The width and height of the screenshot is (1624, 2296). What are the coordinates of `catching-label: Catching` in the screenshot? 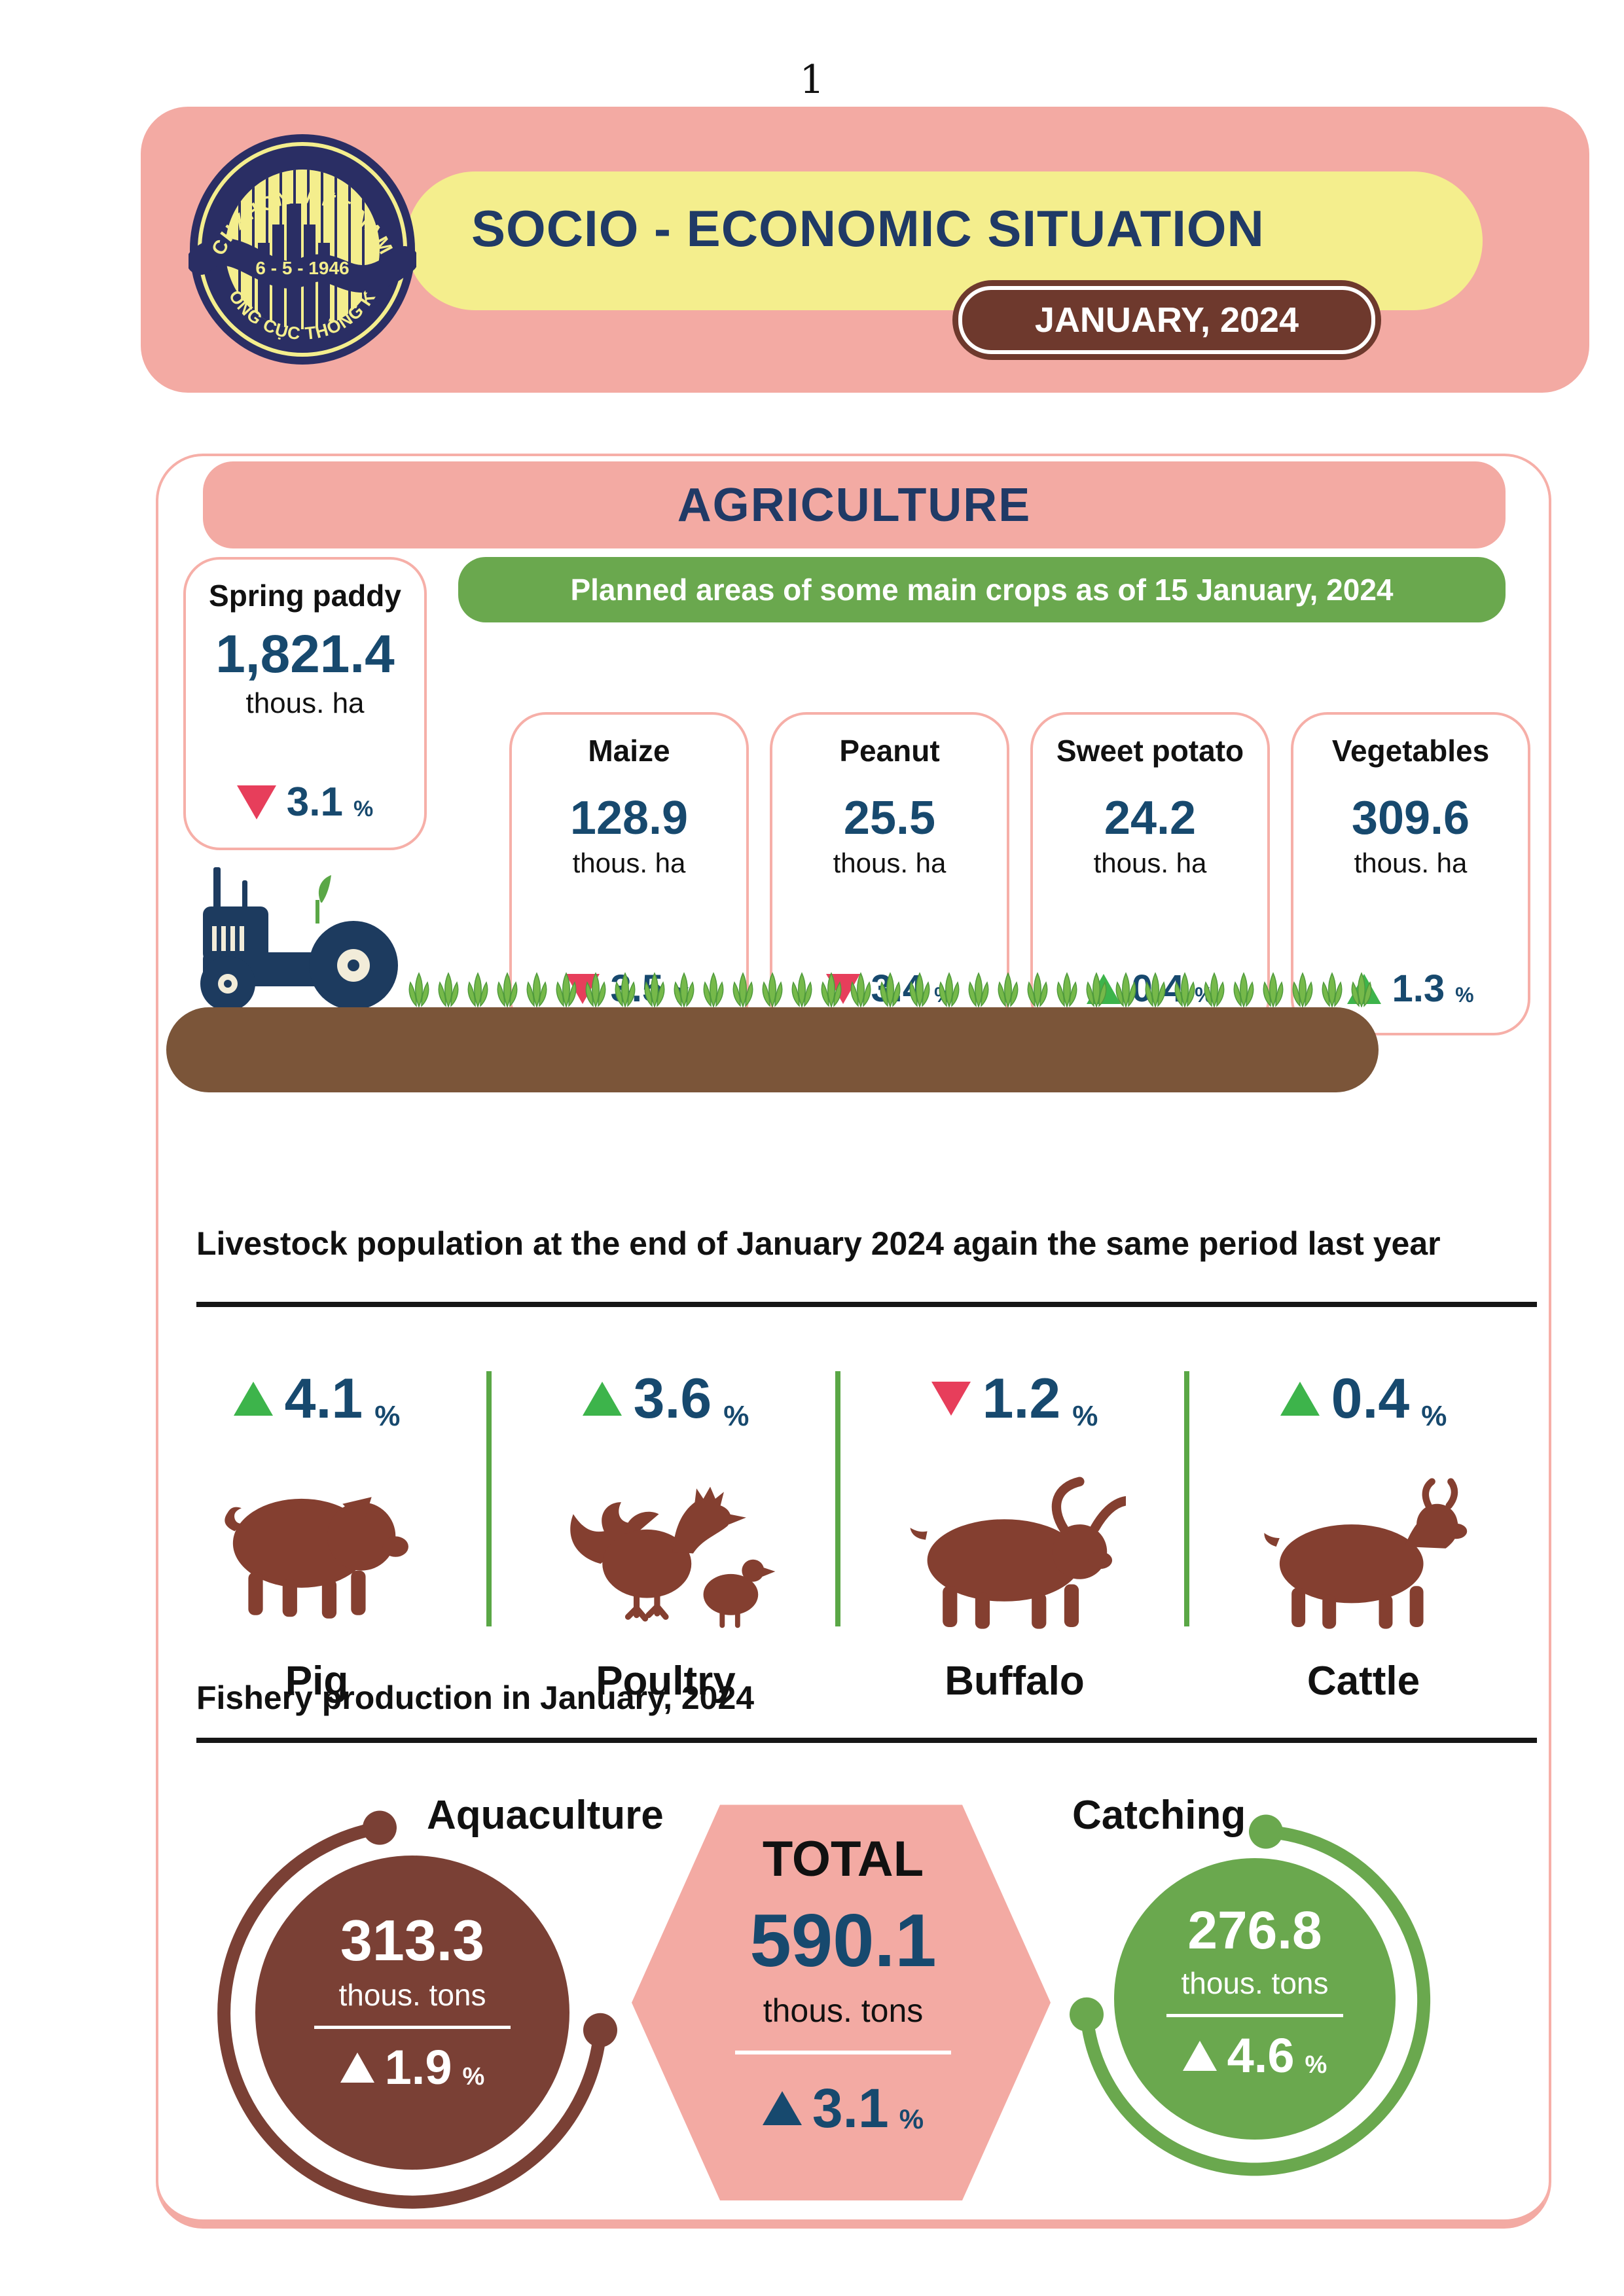 It's located at (1159, 1815).